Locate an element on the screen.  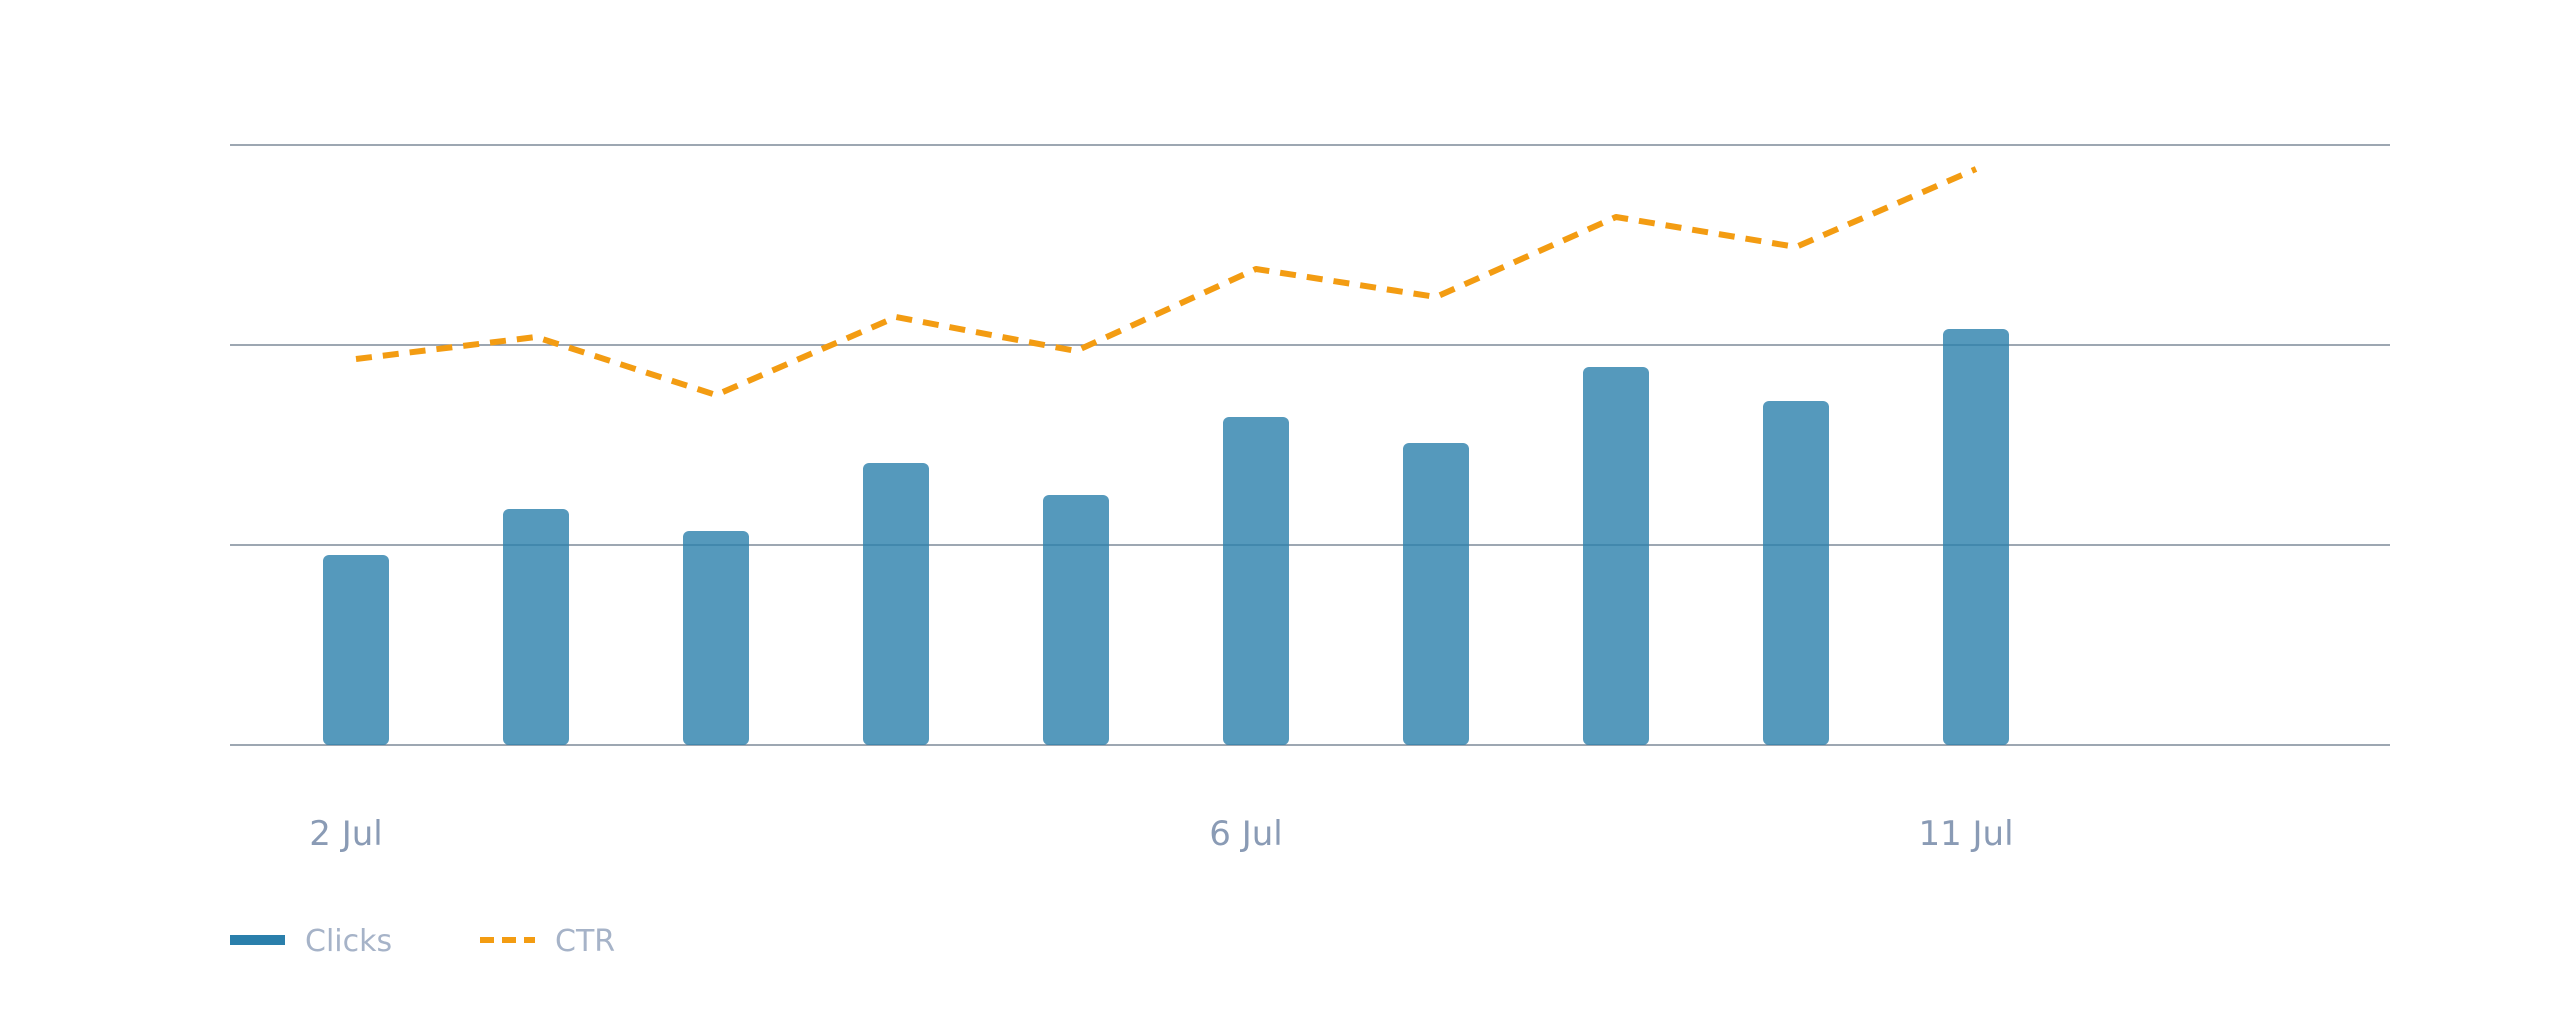
clicks-bar-9-jul is located at coordinates (1616, 556).